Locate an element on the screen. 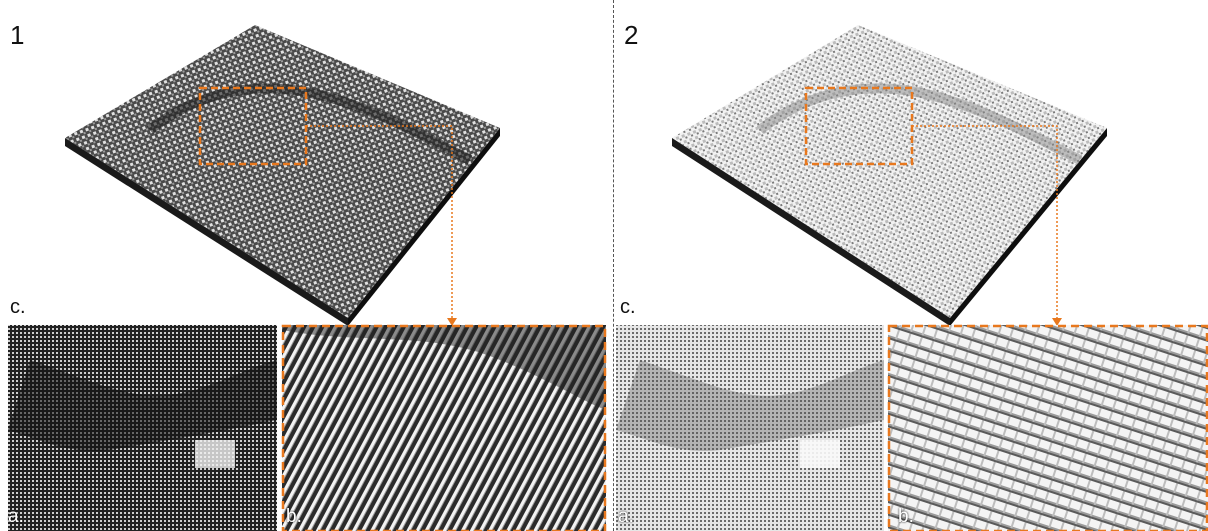 The width and height of the screenshot is (1208, 531). panel-1-c-label: c. is located at coordinates (18, 307).